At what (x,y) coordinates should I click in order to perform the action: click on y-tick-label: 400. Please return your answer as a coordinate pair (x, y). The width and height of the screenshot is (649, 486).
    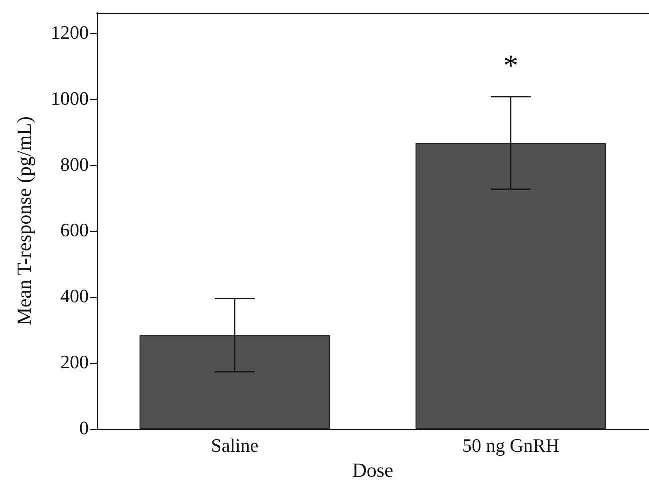
    Looking at the image, I should click on (74, 297).